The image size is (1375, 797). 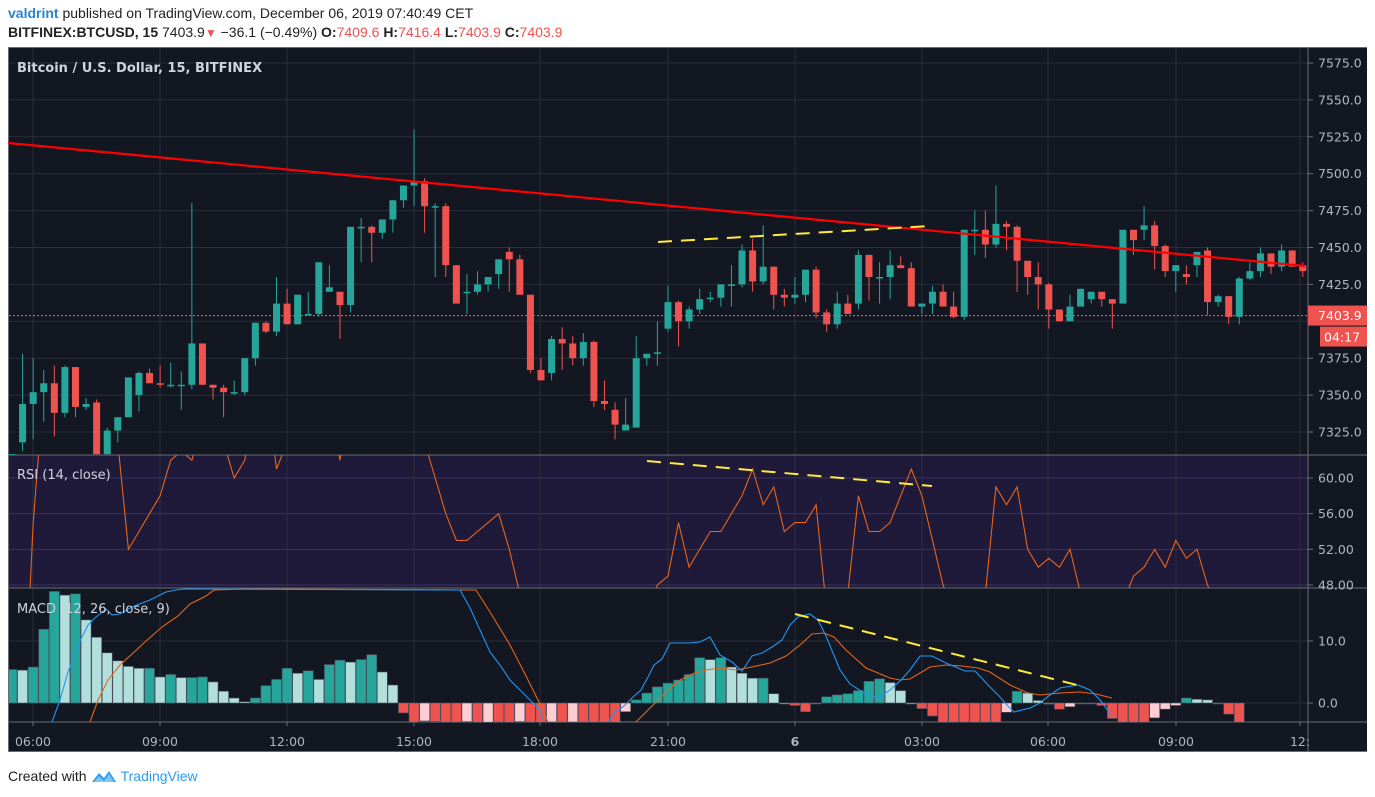 I want to click on current-price-label: 7403.9, so click(x=1340, y=315).